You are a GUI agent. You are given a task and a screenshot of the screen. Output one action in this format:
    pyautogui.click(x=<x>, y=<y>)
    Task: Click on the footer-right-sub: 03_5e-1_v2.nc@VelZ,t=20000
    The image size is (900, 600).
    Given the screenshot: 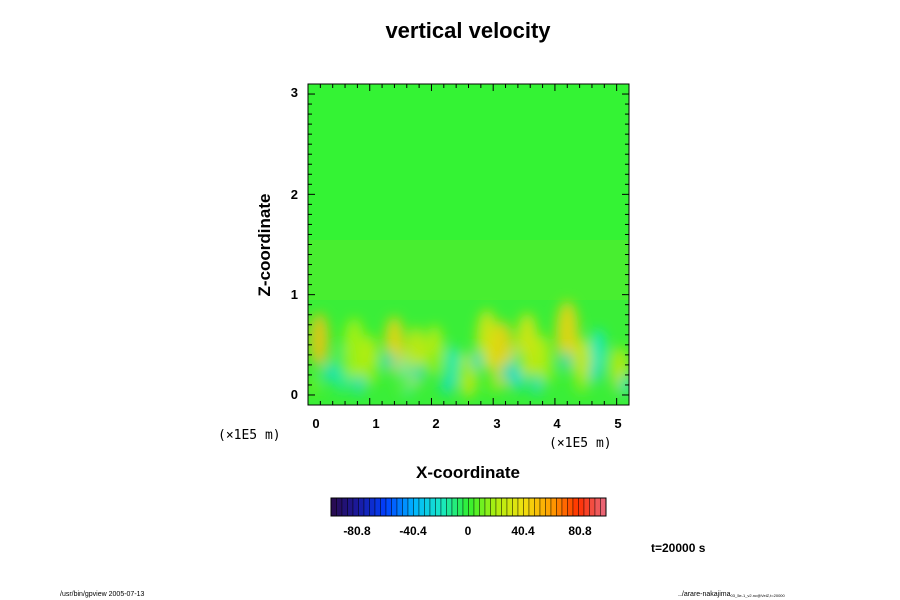 What is the action you would take?
    pyautogui.click(x=758, y=595)
    